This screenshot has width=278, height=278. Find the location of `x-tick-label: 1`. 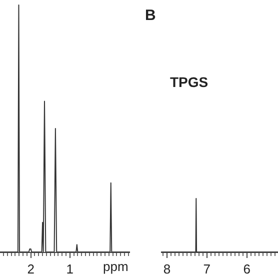

x-tick-label: 1 is located at coordinates (70, 269).